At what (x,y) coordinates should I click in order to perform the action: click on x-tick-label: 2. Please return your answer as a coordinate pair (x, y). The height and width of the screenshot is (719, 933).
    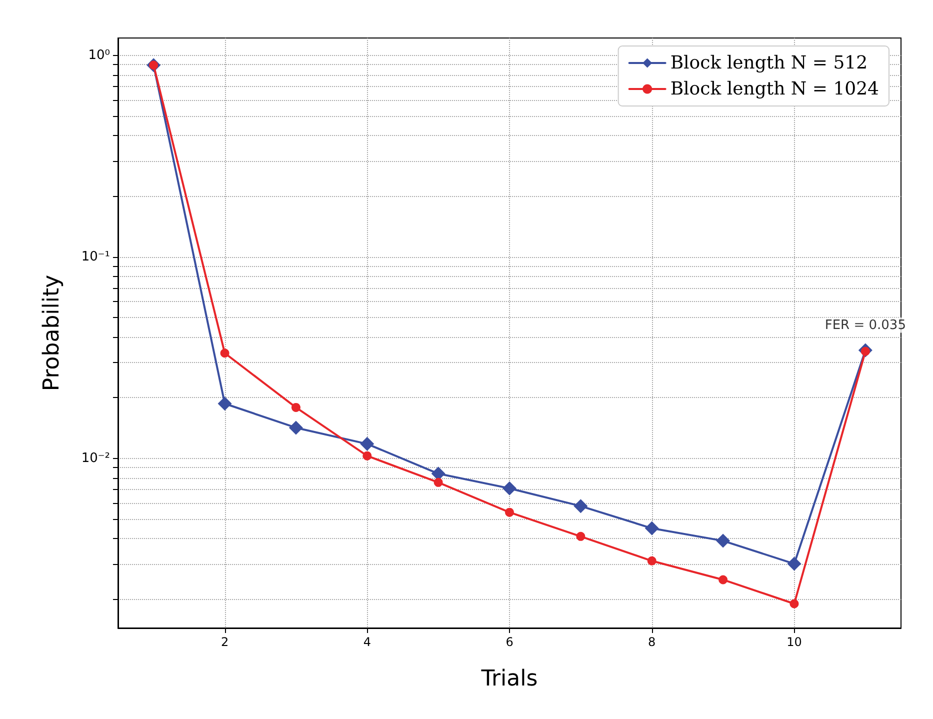
    Looking at the image, I should click on (224, 642).